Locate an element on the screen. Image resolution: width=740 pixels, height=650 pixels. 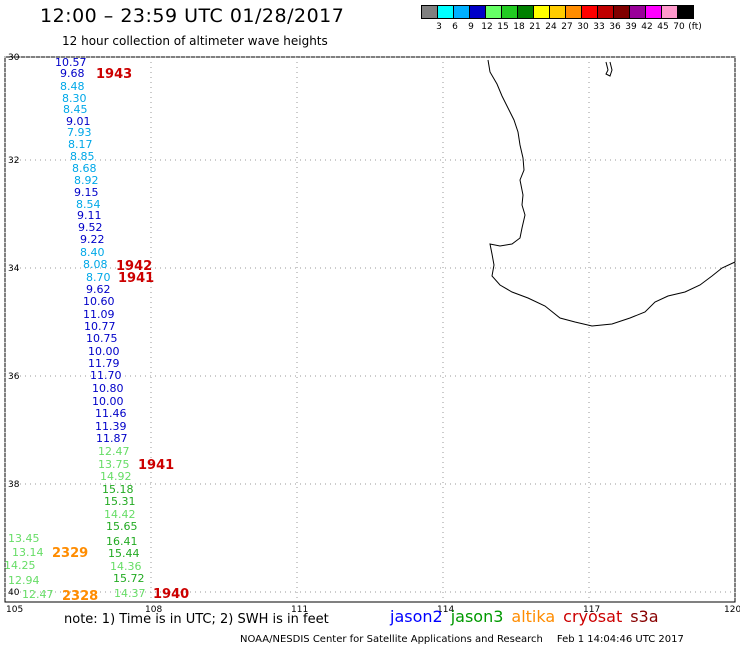
wave-height-value: 15.31 is located at coordinates (120, 501).